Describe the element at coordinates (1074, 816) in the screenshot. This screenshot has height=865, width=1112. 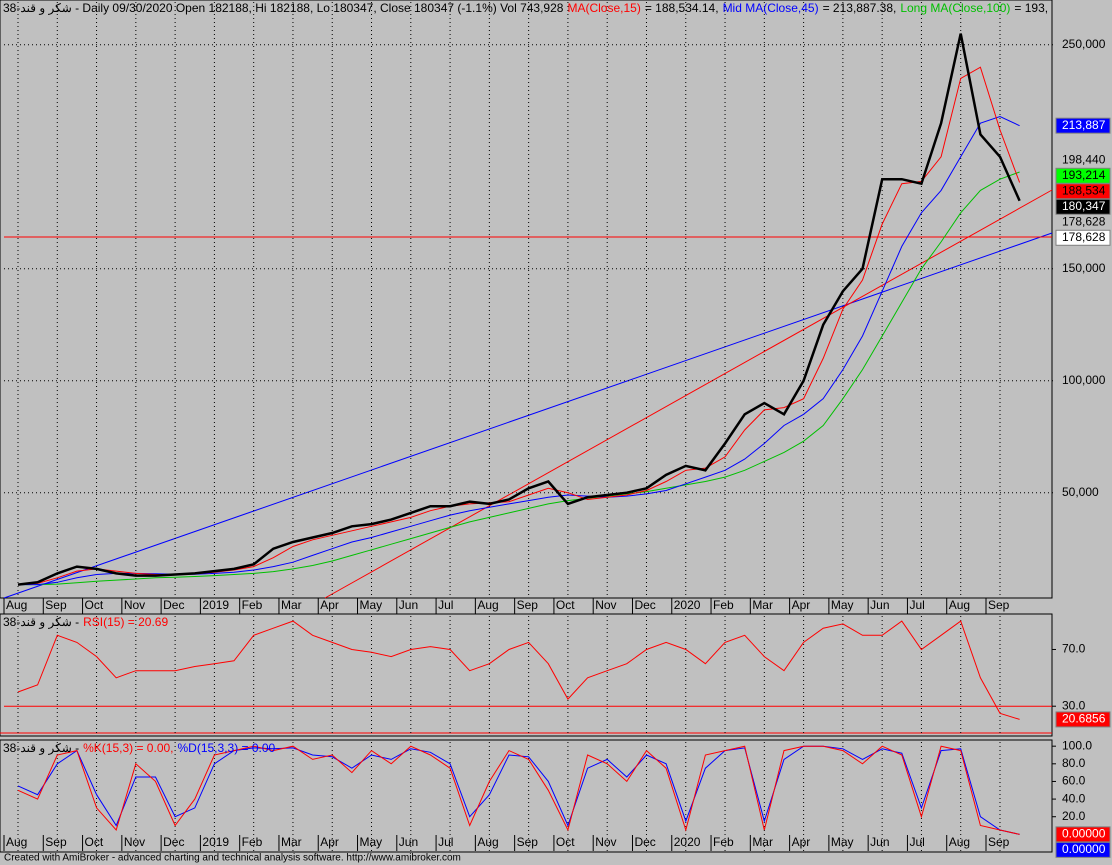
I see `y-tick-label: 20.0` at that location.